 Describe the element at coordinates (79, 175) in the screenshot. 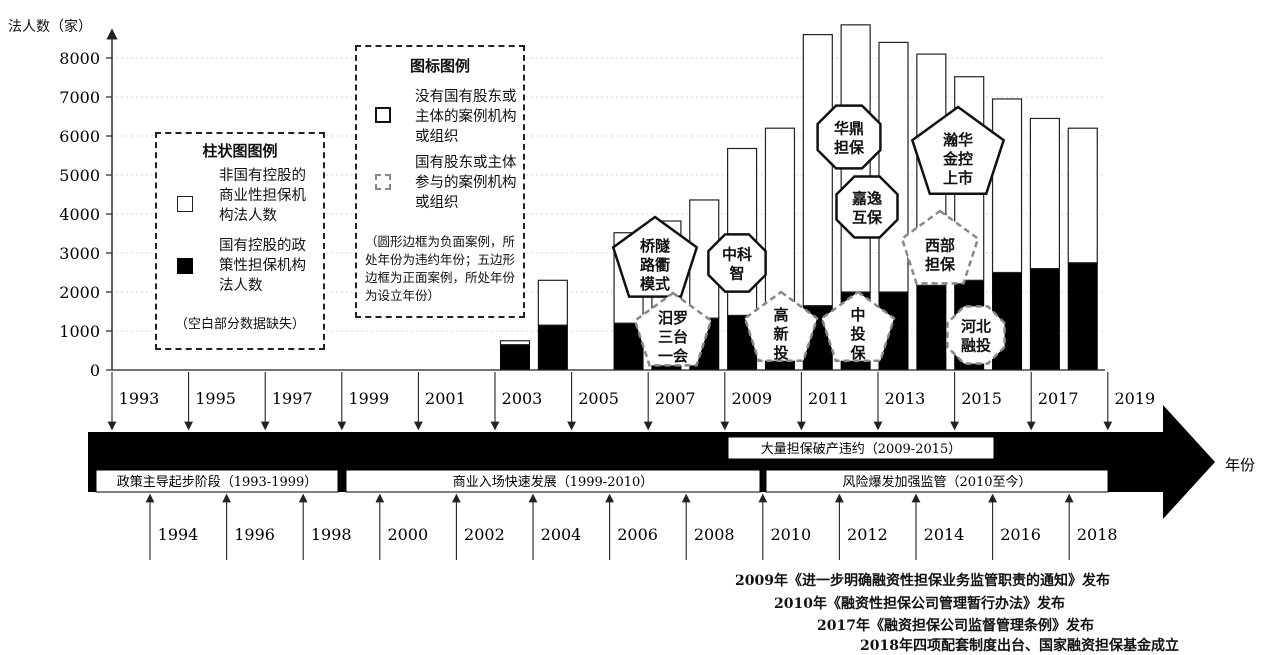

I see `y-tick-label: 5000` at that location.